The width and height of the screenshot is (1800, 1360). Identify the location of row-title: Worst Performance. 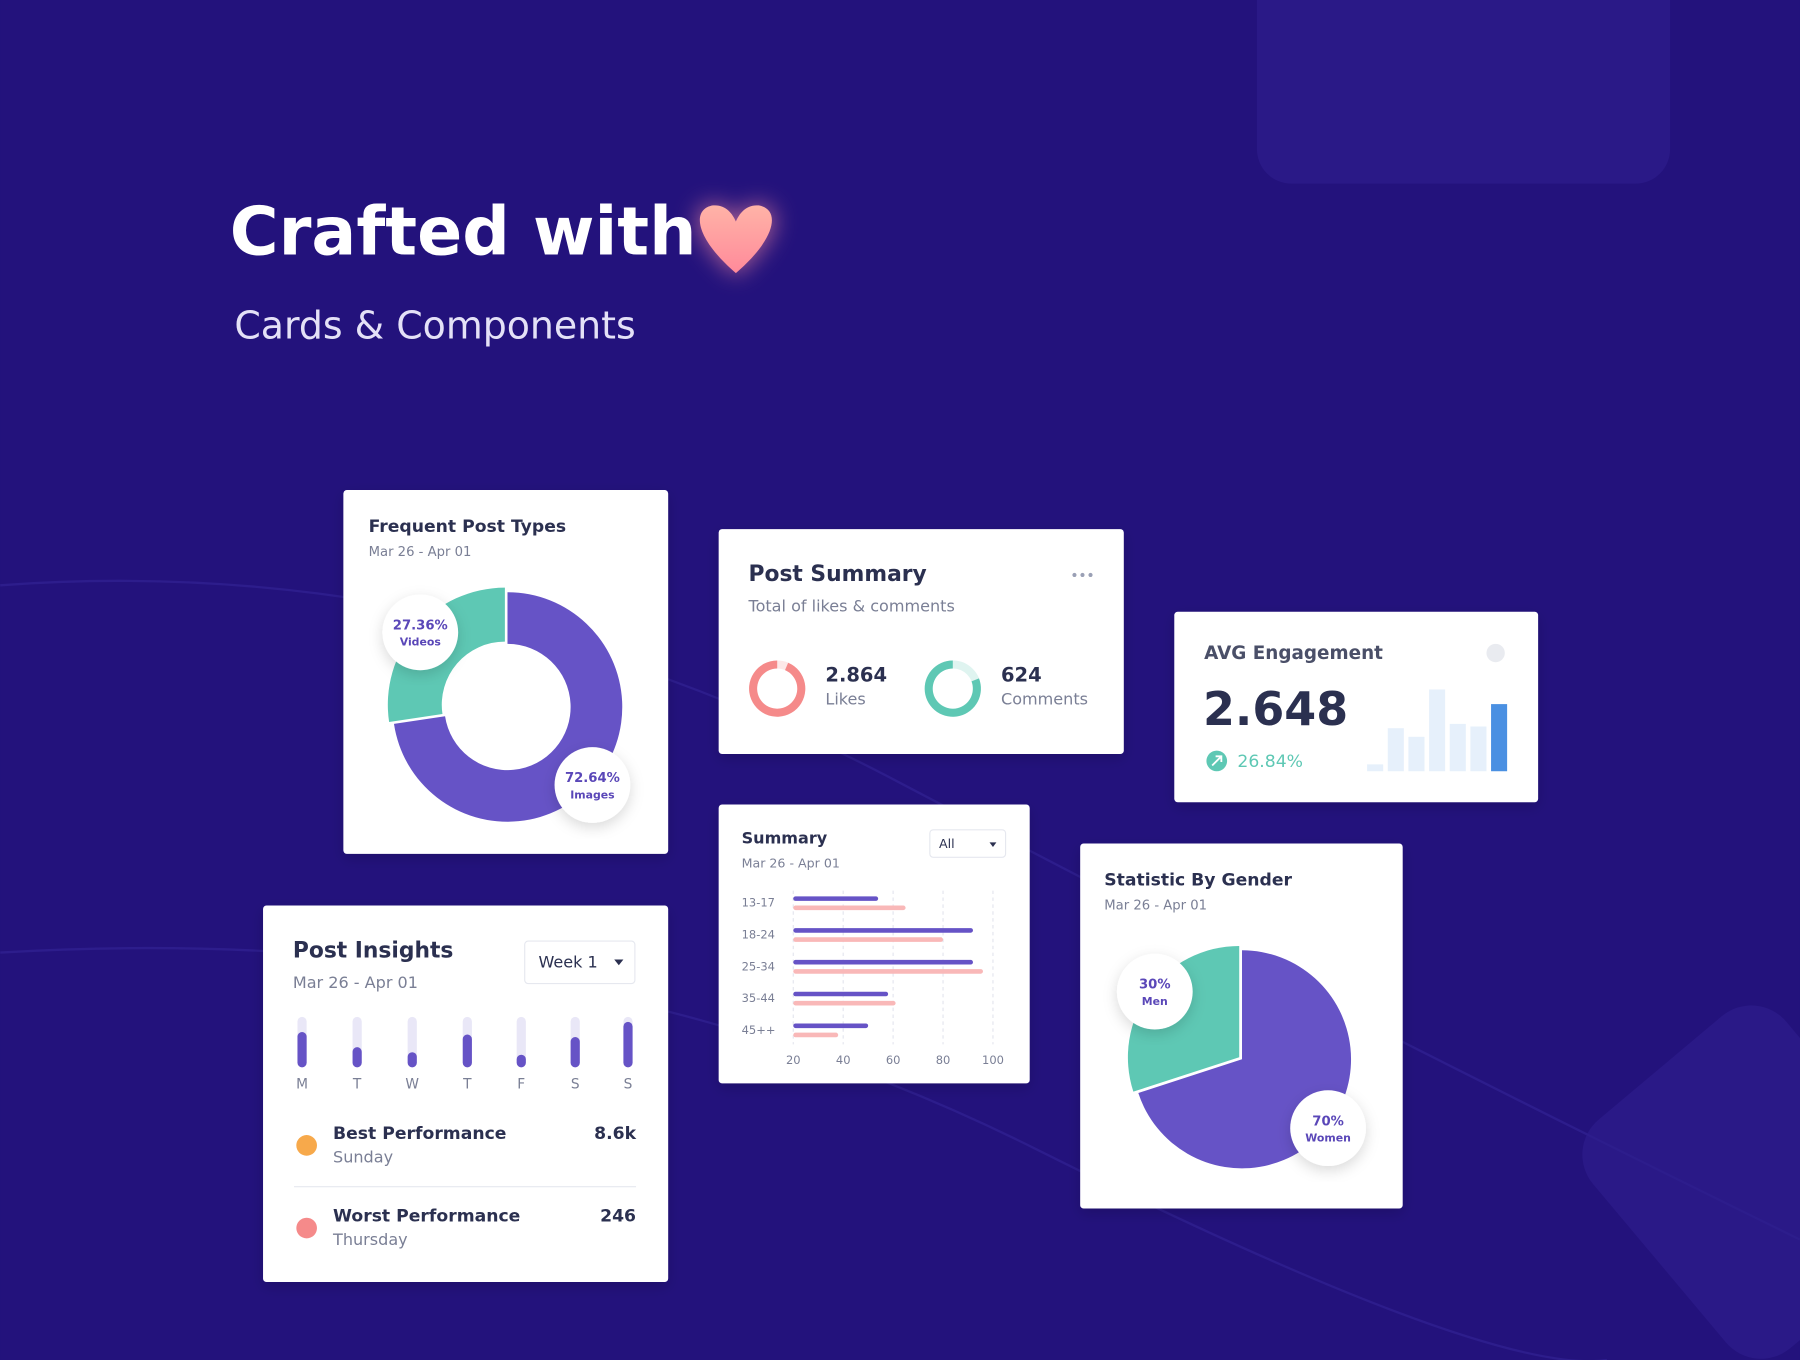
(426, 1217).